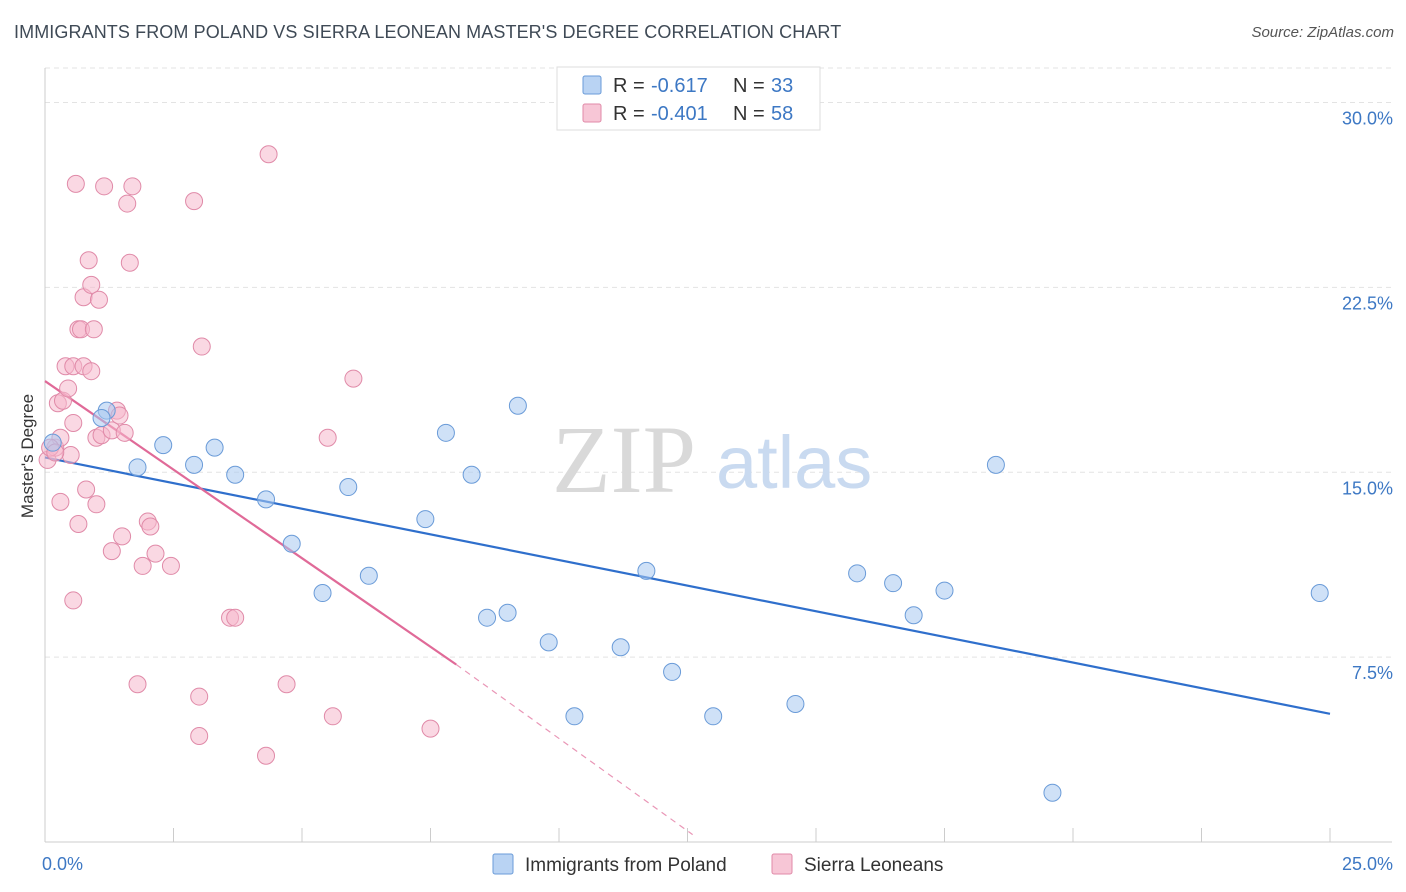 This screenshot has height=892, width=1406. Describe the element at coordinates (1367, 864) in the screenshot. I see `x-tick-label: 25.0%` at that location.